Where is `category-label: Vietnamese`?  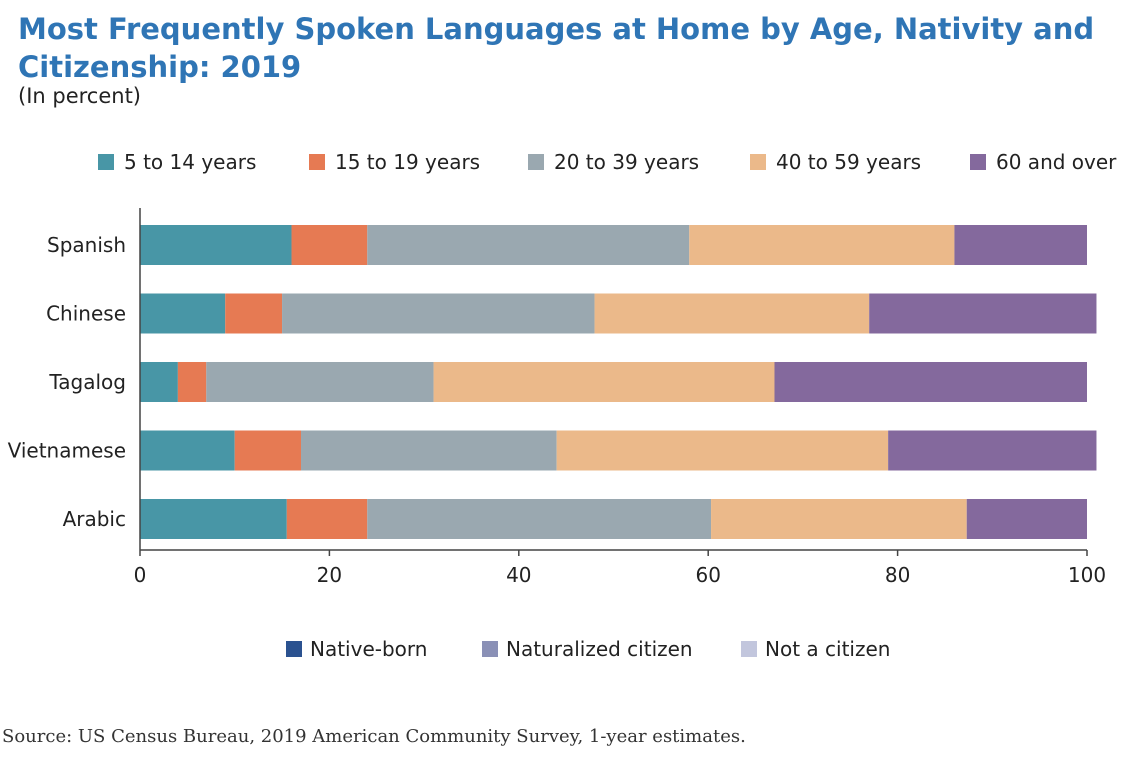 category-label: Vietnamese is located at coordinates (67, 451).